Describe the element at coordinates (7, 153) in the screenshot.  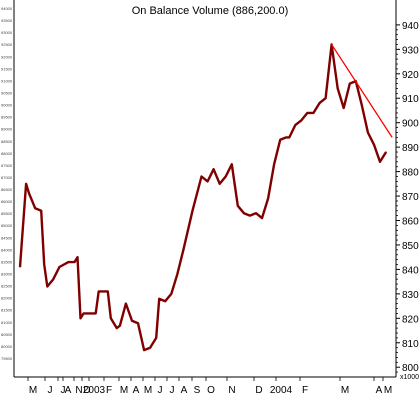
I see `left-tick-label: 88000` at that location.